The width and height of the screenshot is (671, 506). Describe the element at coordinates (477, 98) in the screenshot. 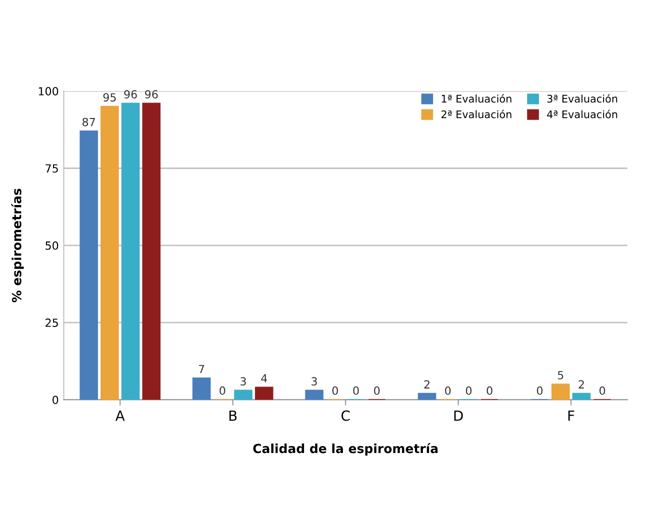

I see `legend-label: 1ª Evaluación` at that location.